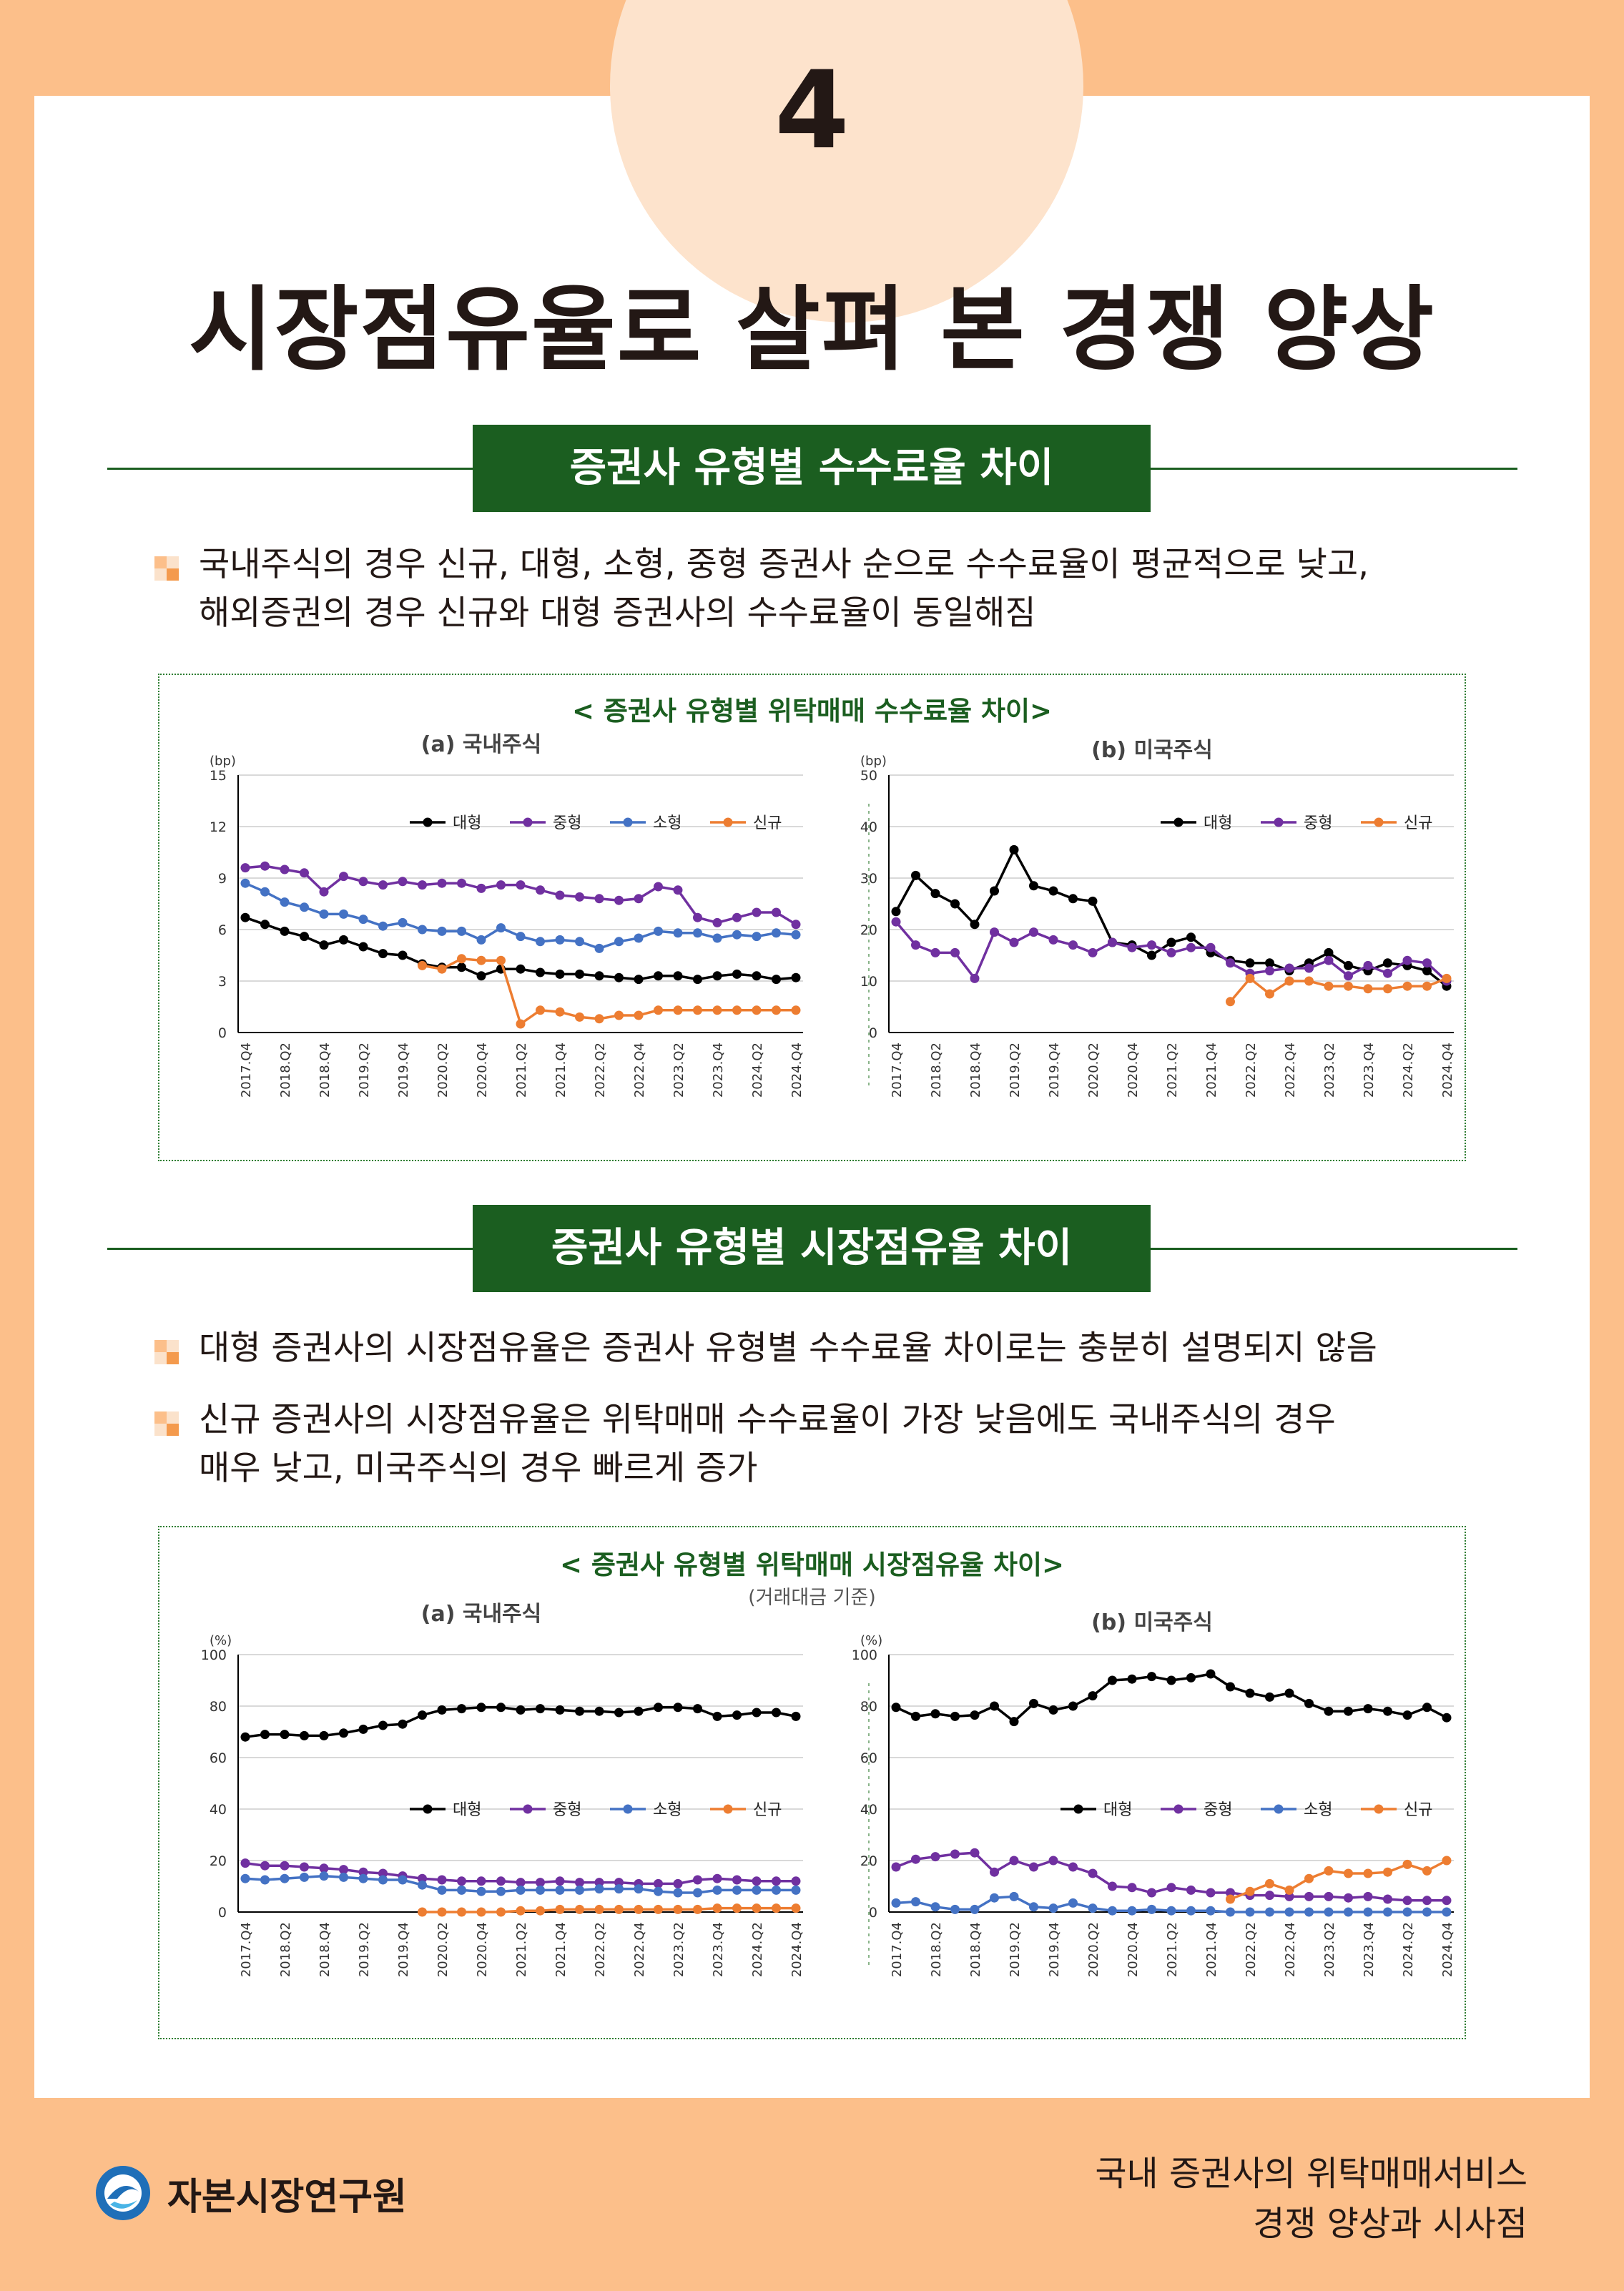  Describe the element at coordinates (1172, 1071) in the screenshot. I see `x-tick-label: 2021.Q2` at that location.